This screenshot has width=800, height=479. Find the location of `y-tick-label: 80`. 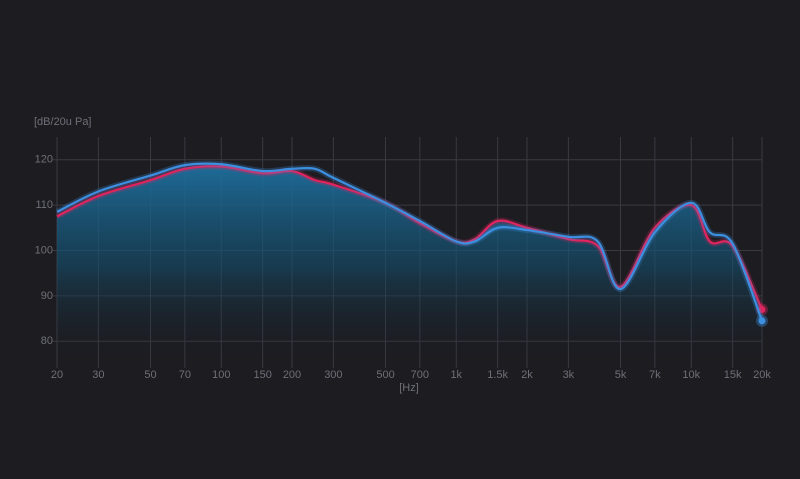

y-tick-label: 80 is located at coordinates (47, 341).